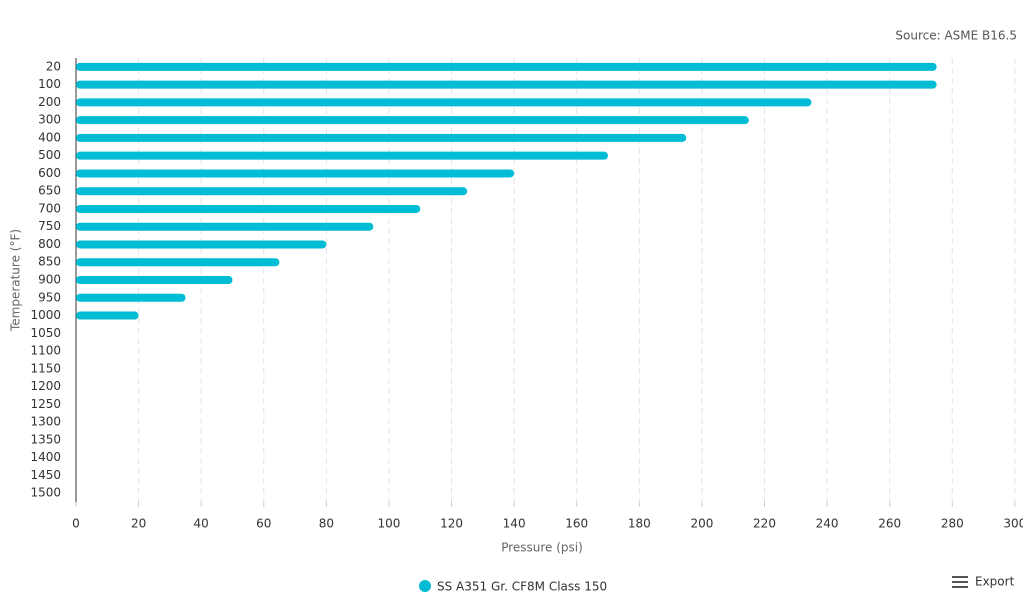 The width and height of the screenshot is (1023, 600). What do you see at coordinates (425, 586) in the screenshot?
I see `legend-swatch` at bounding box center [425, 586].